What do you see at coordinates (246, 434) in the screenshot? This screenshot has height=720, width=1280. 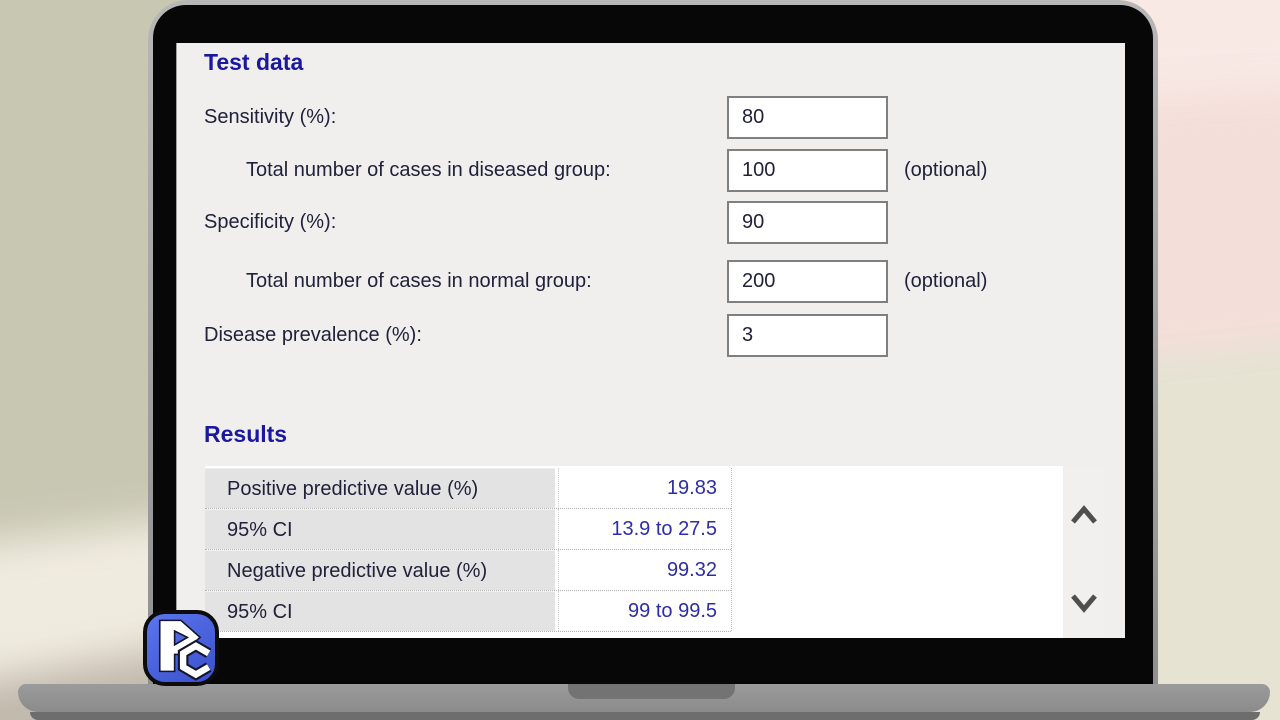 I see `results-heading: Results` at bounding box center [246, 434].